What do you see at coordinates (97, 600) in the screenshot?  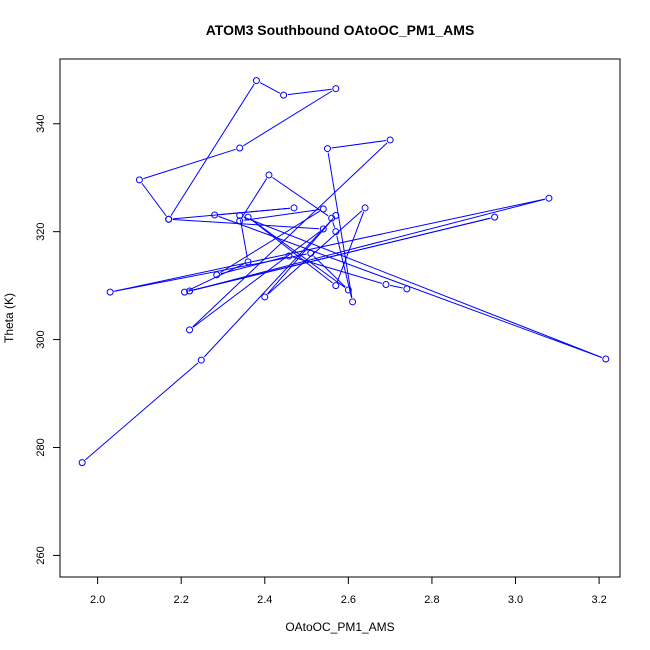 I see `x-tick-label: 2.0` at bounding box center [97, 600].